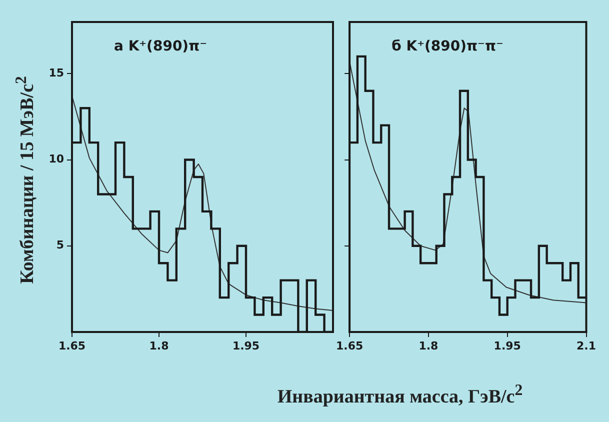 The height and width of the screenshot is (422, 609). I want to click on annotation: а K⁺(890)π⁻, so click(161, 46).